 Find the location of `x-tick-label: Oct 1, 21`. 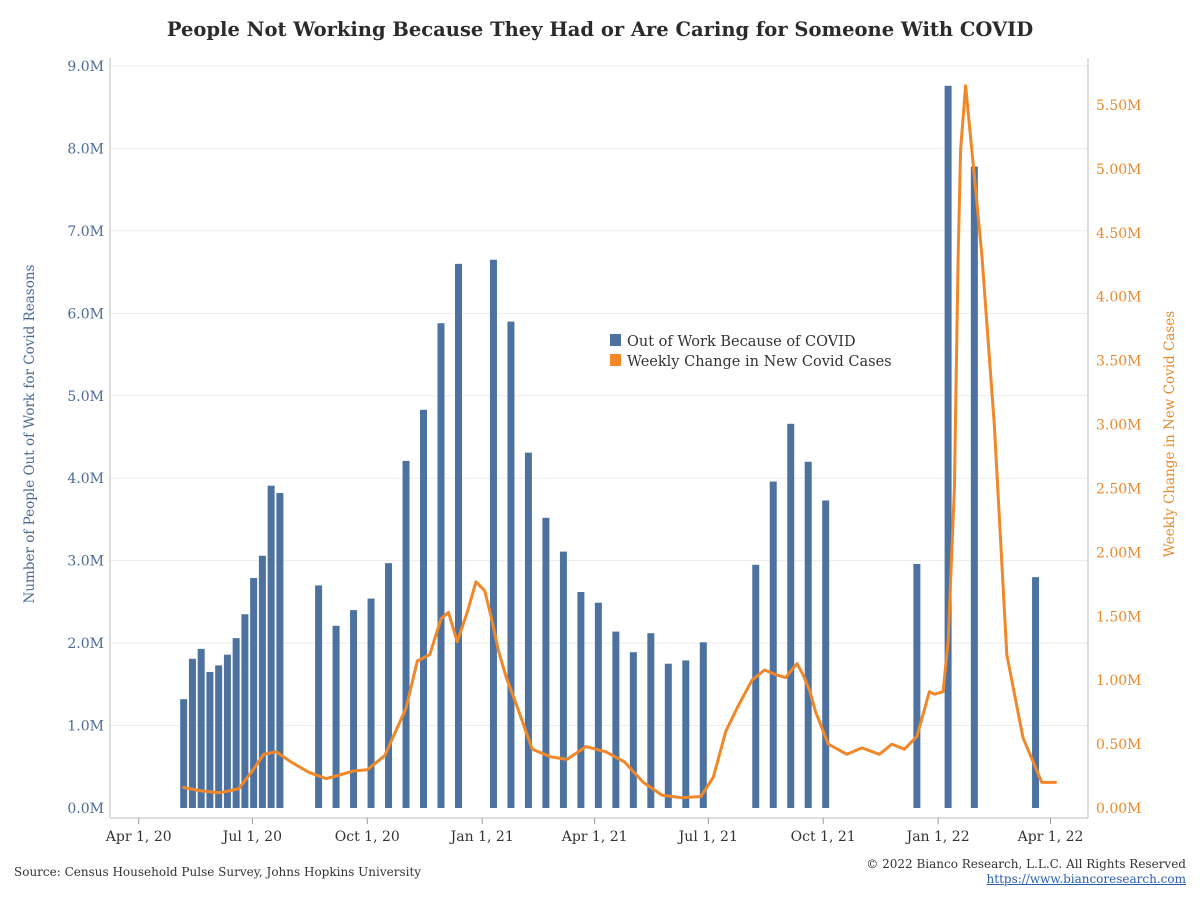

x-tick-label: Oct 1, 21 is located at coordinates (823, 837).